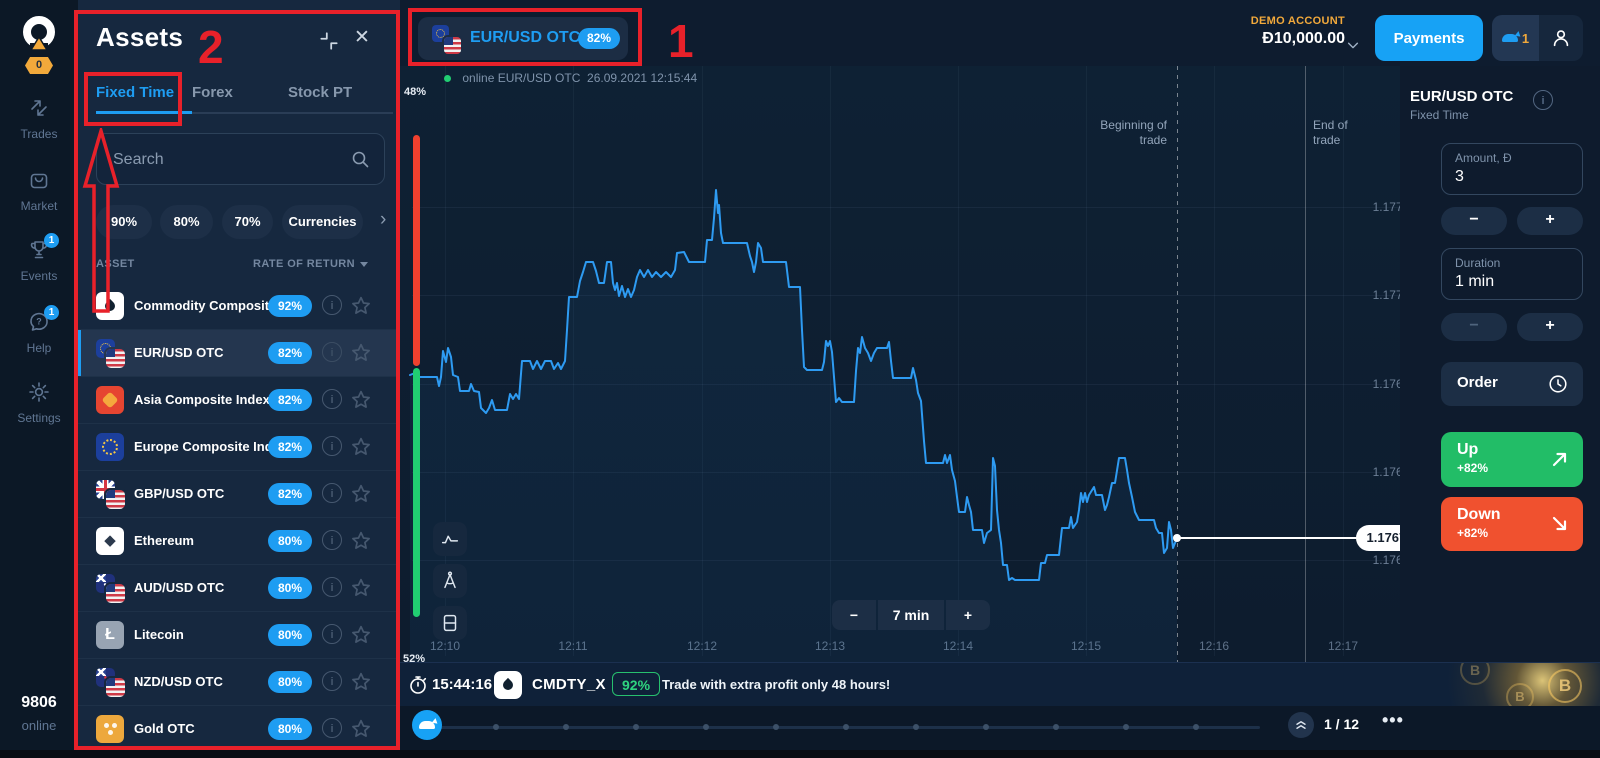 Image resolution: width=1600 pixels, height=758 pixels. What do you see at coordinates (1550, 221) in the screenshot?
I see `amount-plus-button: +` at bounding box center [1550, 221].